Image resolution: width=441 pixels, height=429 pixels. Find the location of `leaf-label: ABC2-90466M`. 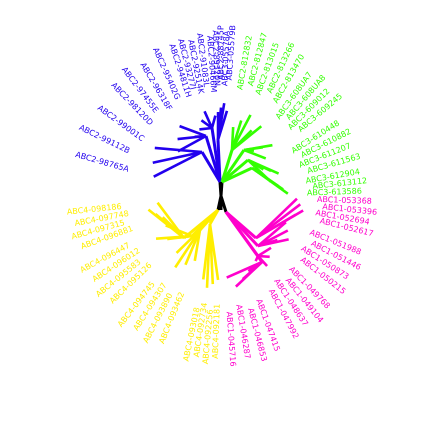

leaf-label: ABC2-90466M is located at coordinates (211, 63).